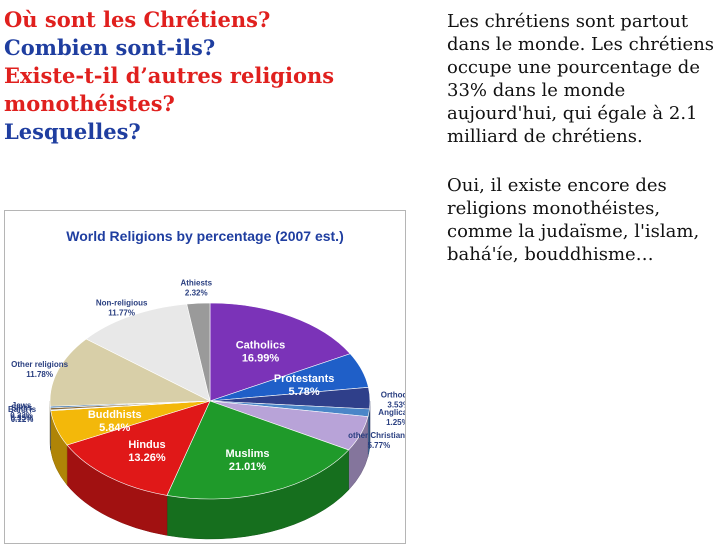 This screenshot has height=546, width=728. What do you see at coordinates (39, 364) in the screenshot?
I see `slice-label-11: Other religions` at bounding box center [39, 364].